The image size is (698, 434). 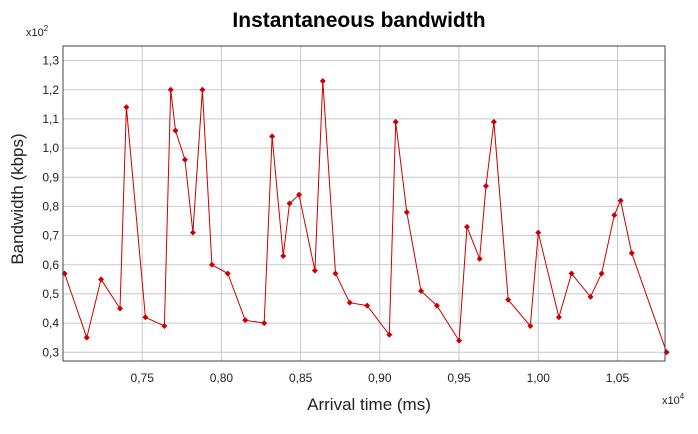 I want to click on x-multiplier-base: x10, so click(x=671, y=401).